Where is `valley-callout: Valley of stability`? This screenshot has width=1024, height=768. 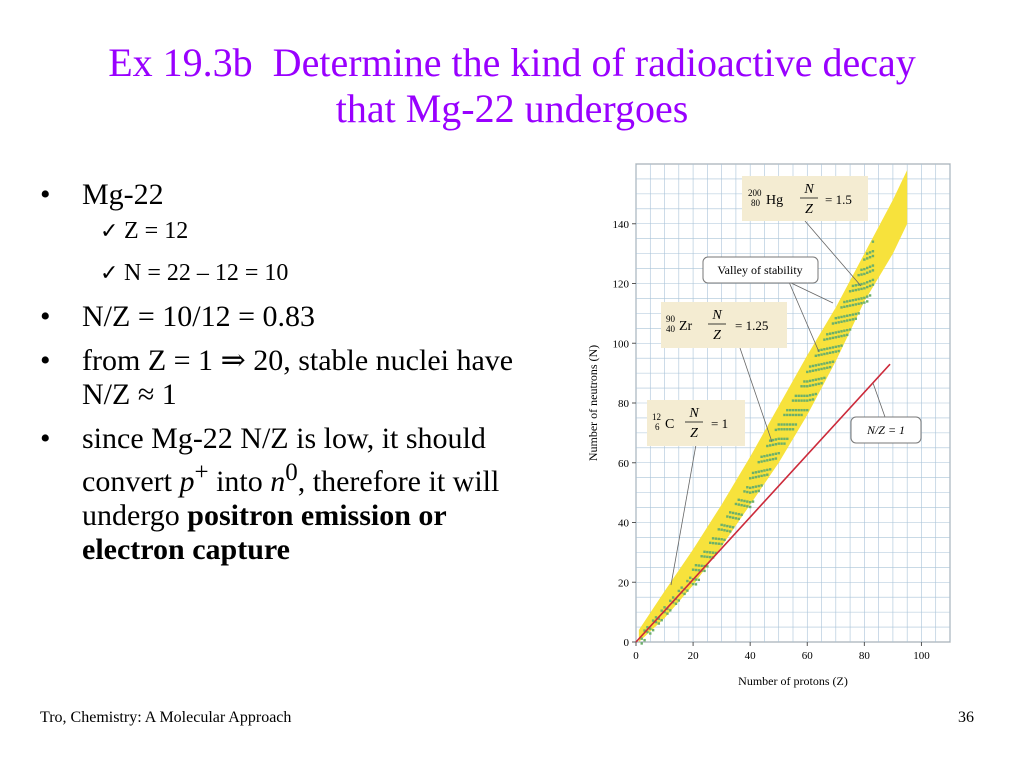 valley-callout: Valley of stability is located at coordinates (760, 270).